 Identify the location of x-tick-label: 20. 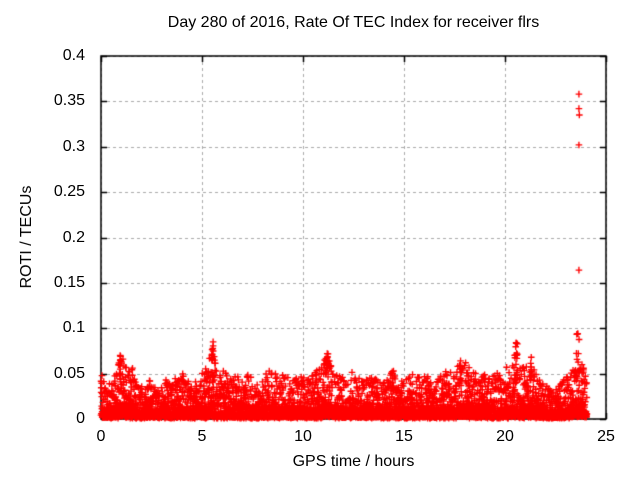
(505, 436).